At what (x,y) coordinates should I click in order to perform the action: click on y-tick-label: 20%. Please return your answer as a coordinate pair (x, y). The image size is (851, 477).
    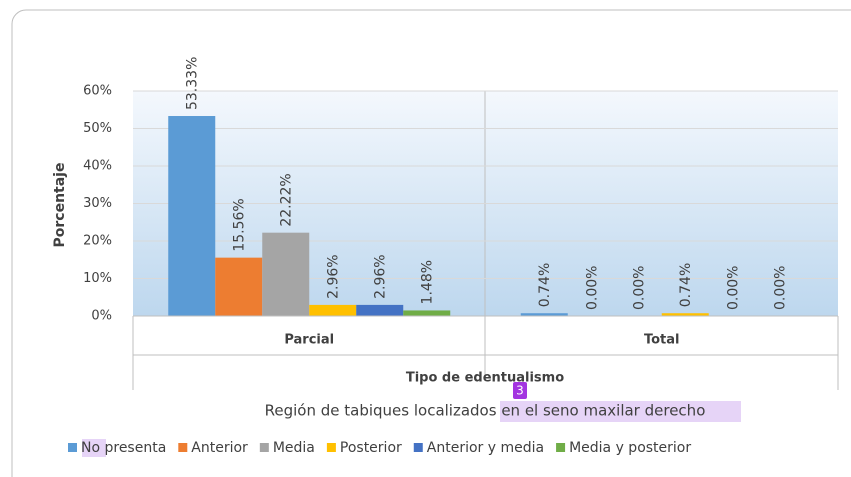
    Looking at the image, I should click on (97, 241).